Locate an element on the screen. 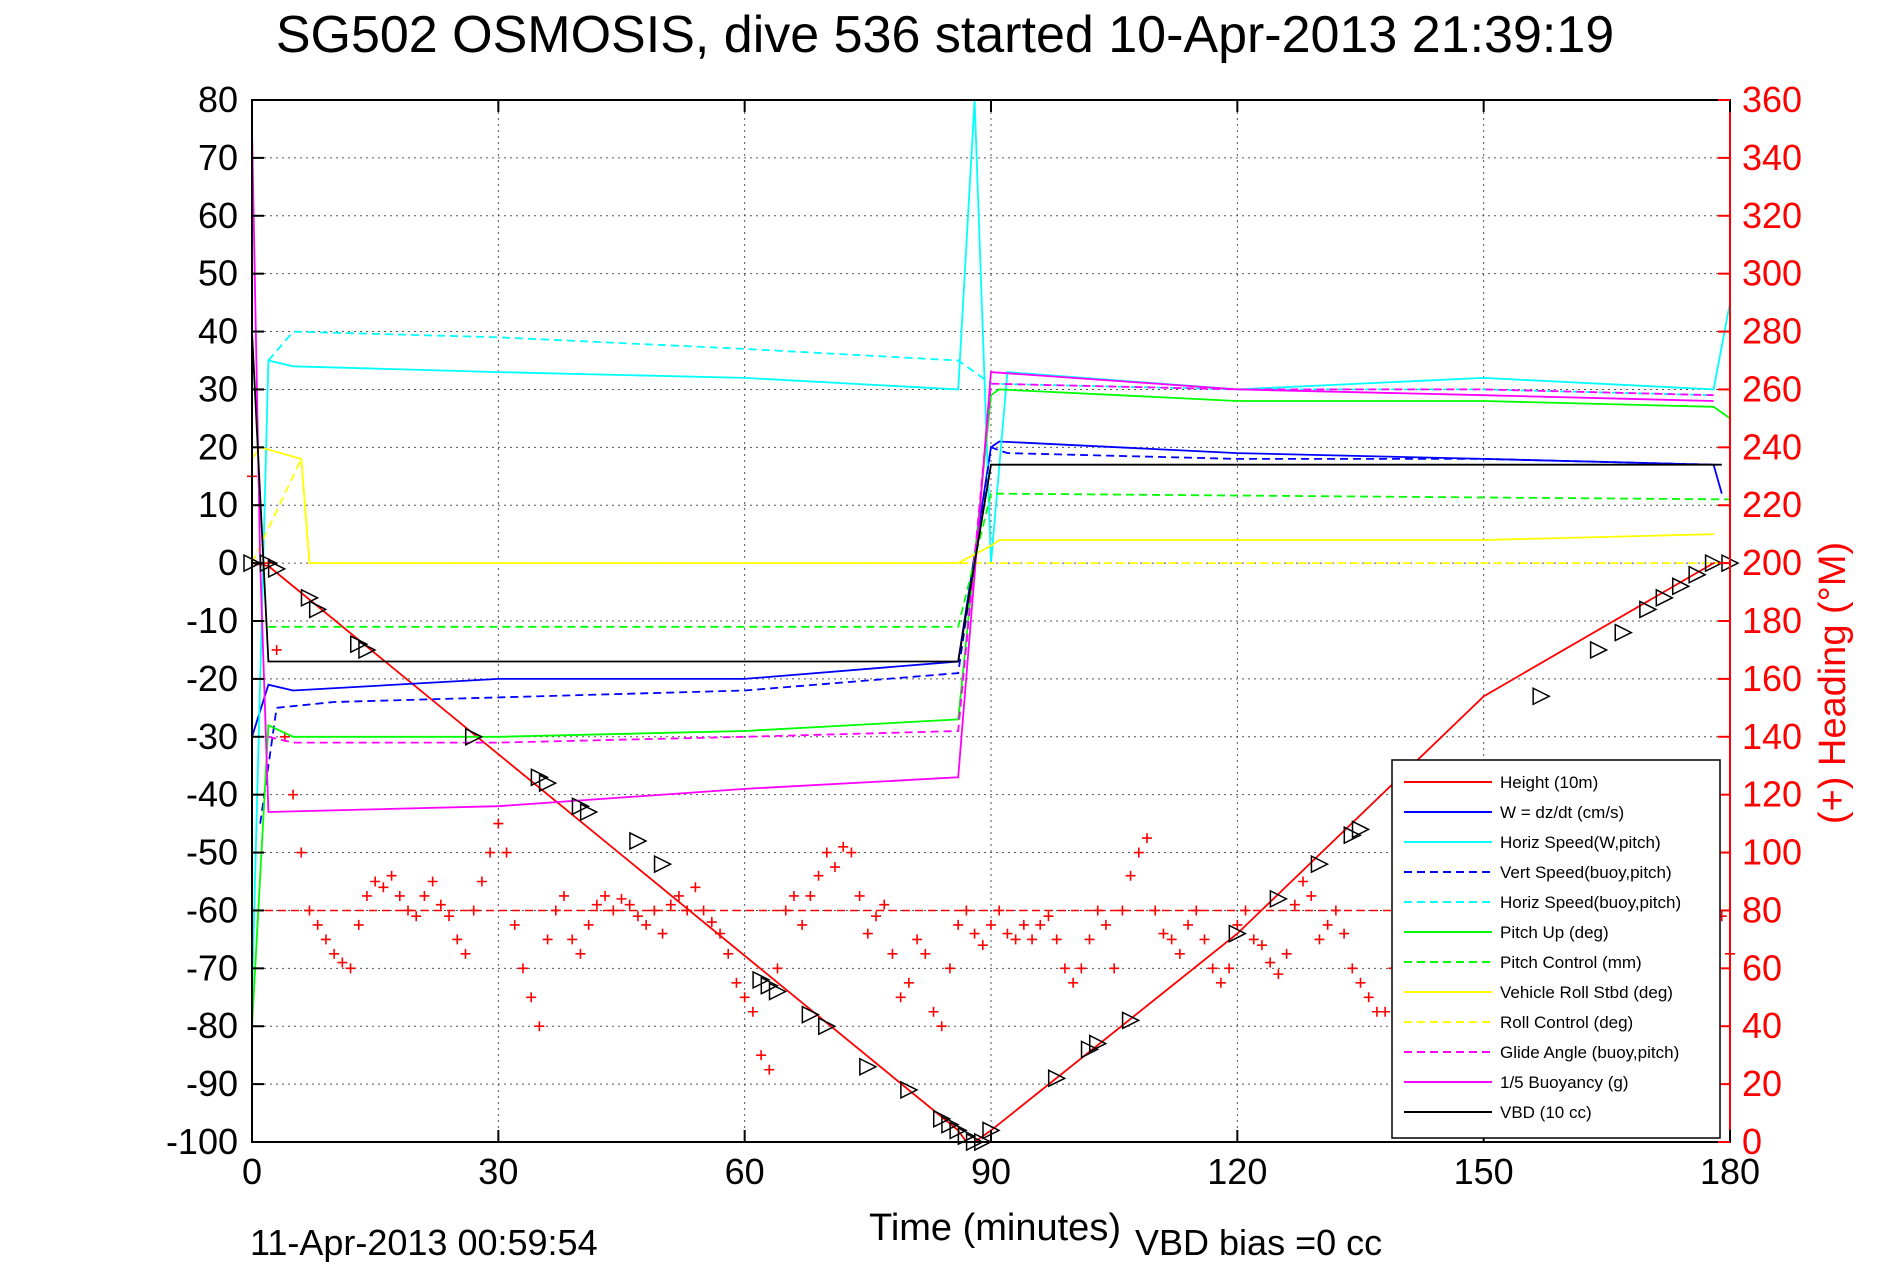 This screenshot has height=1262, width=1891. y-tick-label: -70 is located at coordinates (212, 967).